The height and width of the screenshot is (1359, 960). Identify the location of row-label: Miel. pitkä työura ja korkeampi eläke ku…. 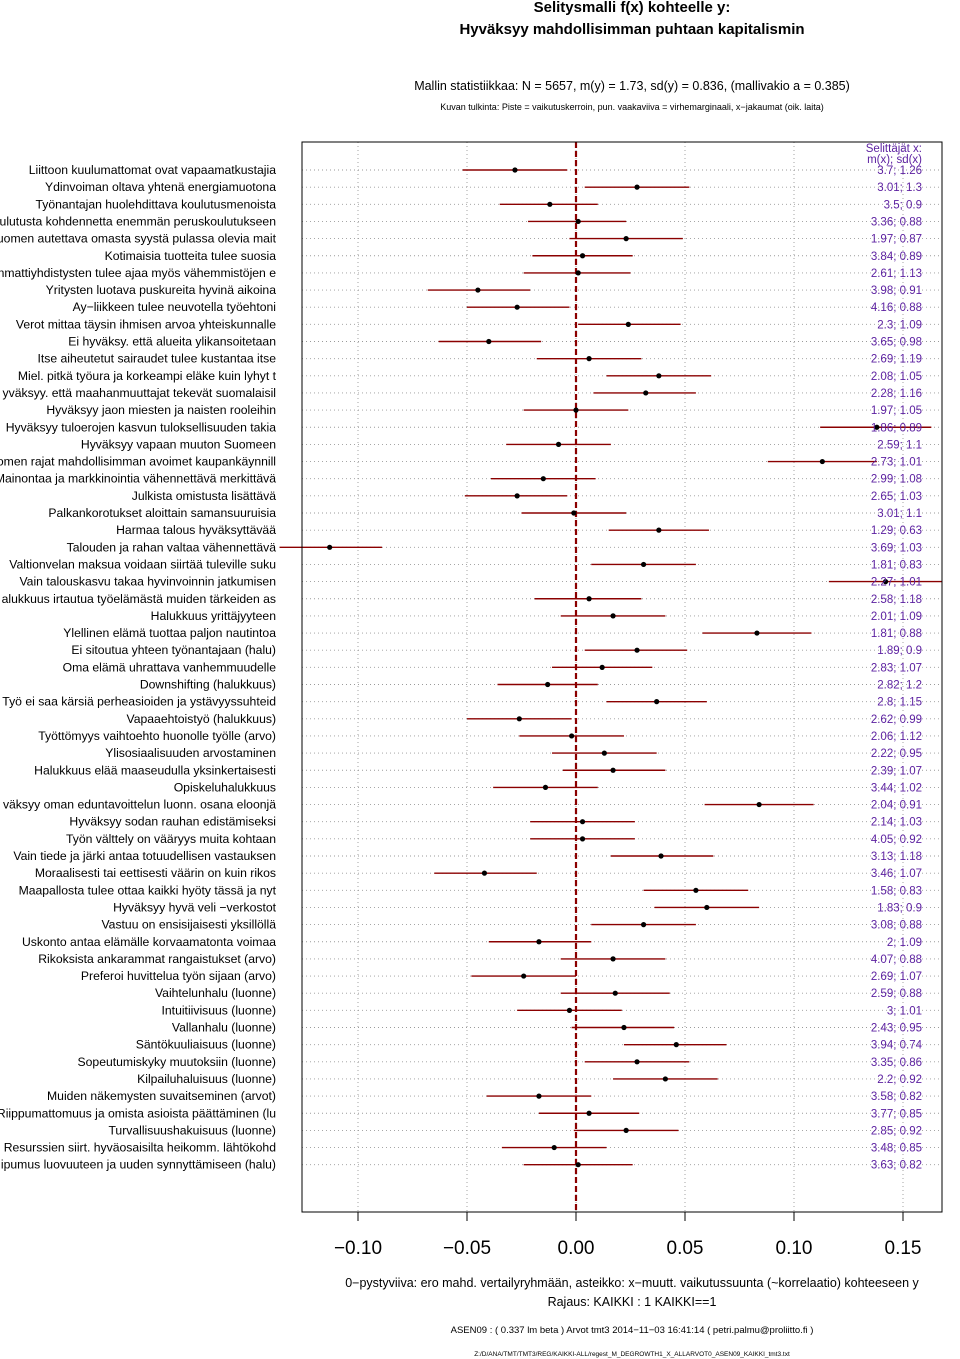
(147, 376).